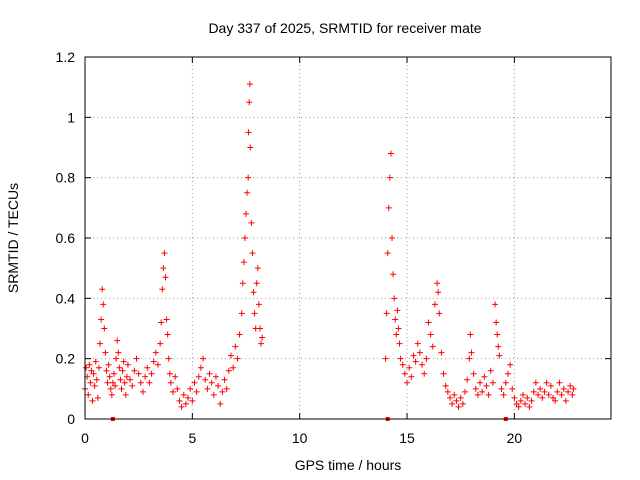 The image size is (640, 480). I want to click on y-tick-label: 0.8, so click(66, 178).